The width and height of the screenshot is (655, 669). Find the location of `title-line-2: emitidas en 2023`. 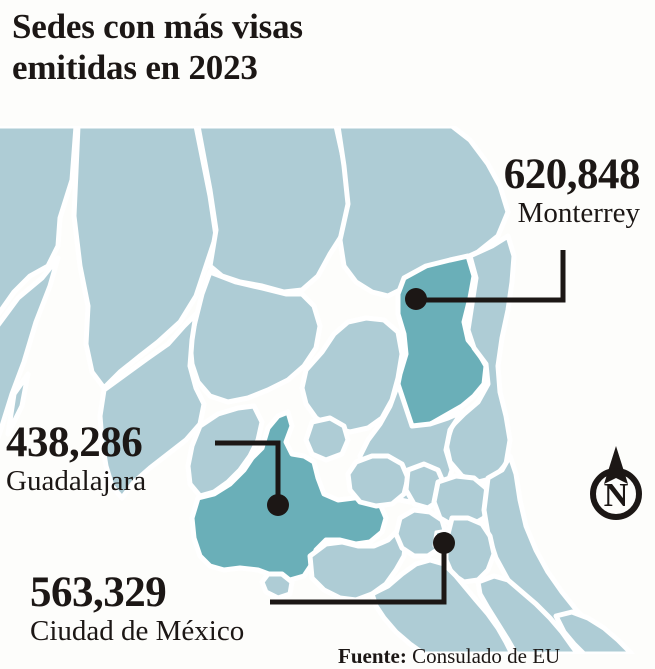

title-line-2: emitidas en 2023 is located at coordinates (135, 67).